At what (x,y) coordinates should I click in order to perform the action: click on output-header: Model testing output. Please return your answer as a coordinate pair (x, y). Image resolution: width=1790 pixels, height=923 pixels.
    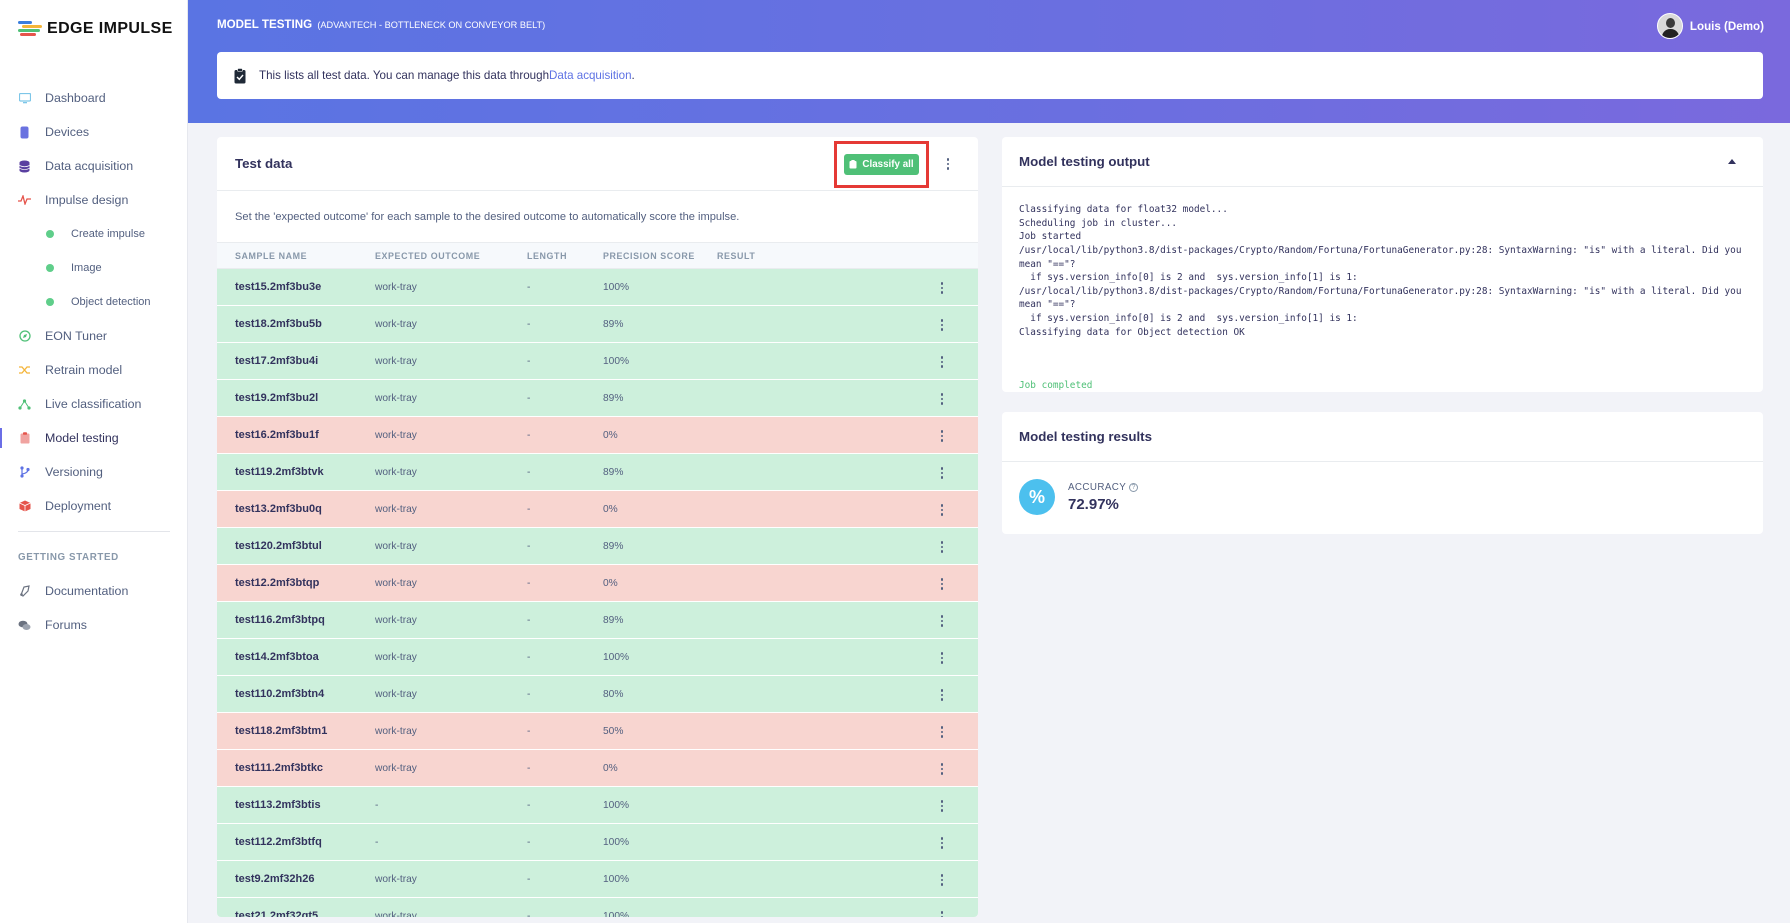
    Looking at the image, I should click on (1382, 162).